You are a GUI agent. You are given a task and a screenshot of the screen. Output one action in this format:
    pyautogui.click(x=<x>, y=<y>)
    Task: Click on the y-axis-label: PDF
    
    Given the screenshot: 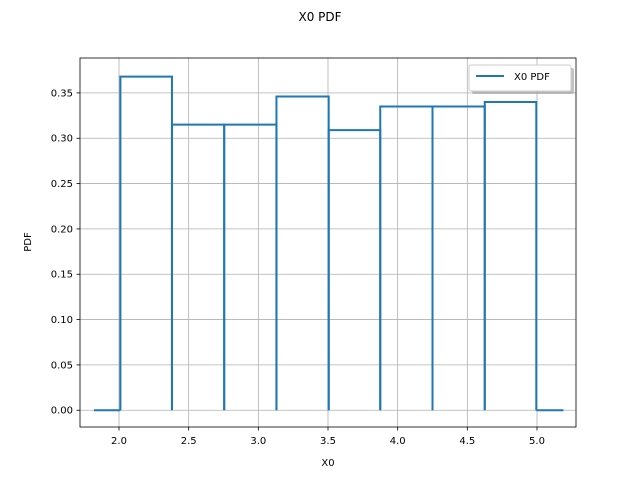 What is the action you would take?
    pyautogui.click(x=28, y=242)
    